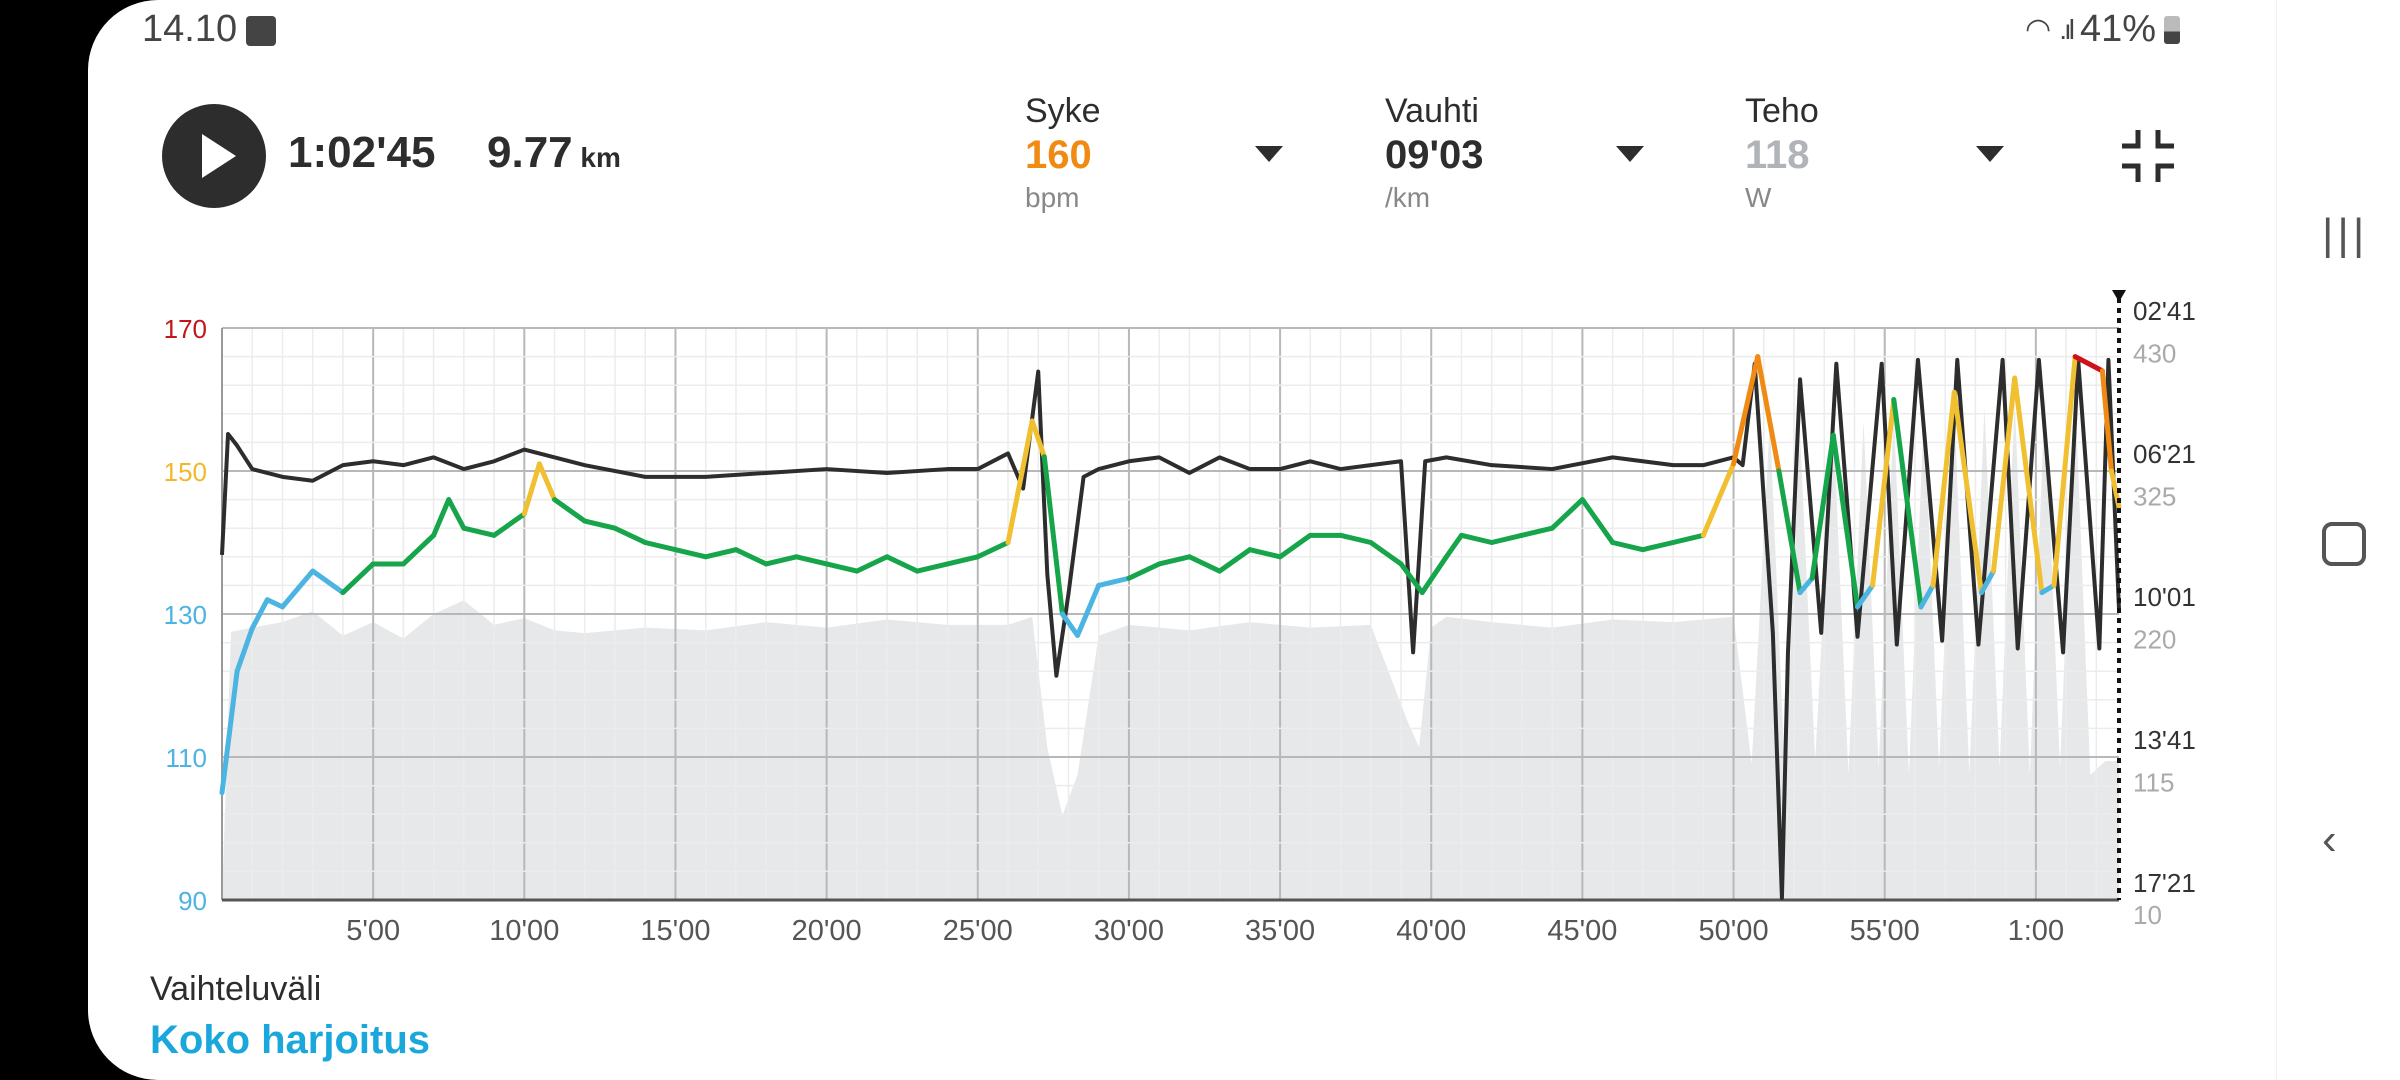 The height and width of the screenshot is (1080, 2400). I want to click on pace-tick-label: 10'01, so click(2164, 597).